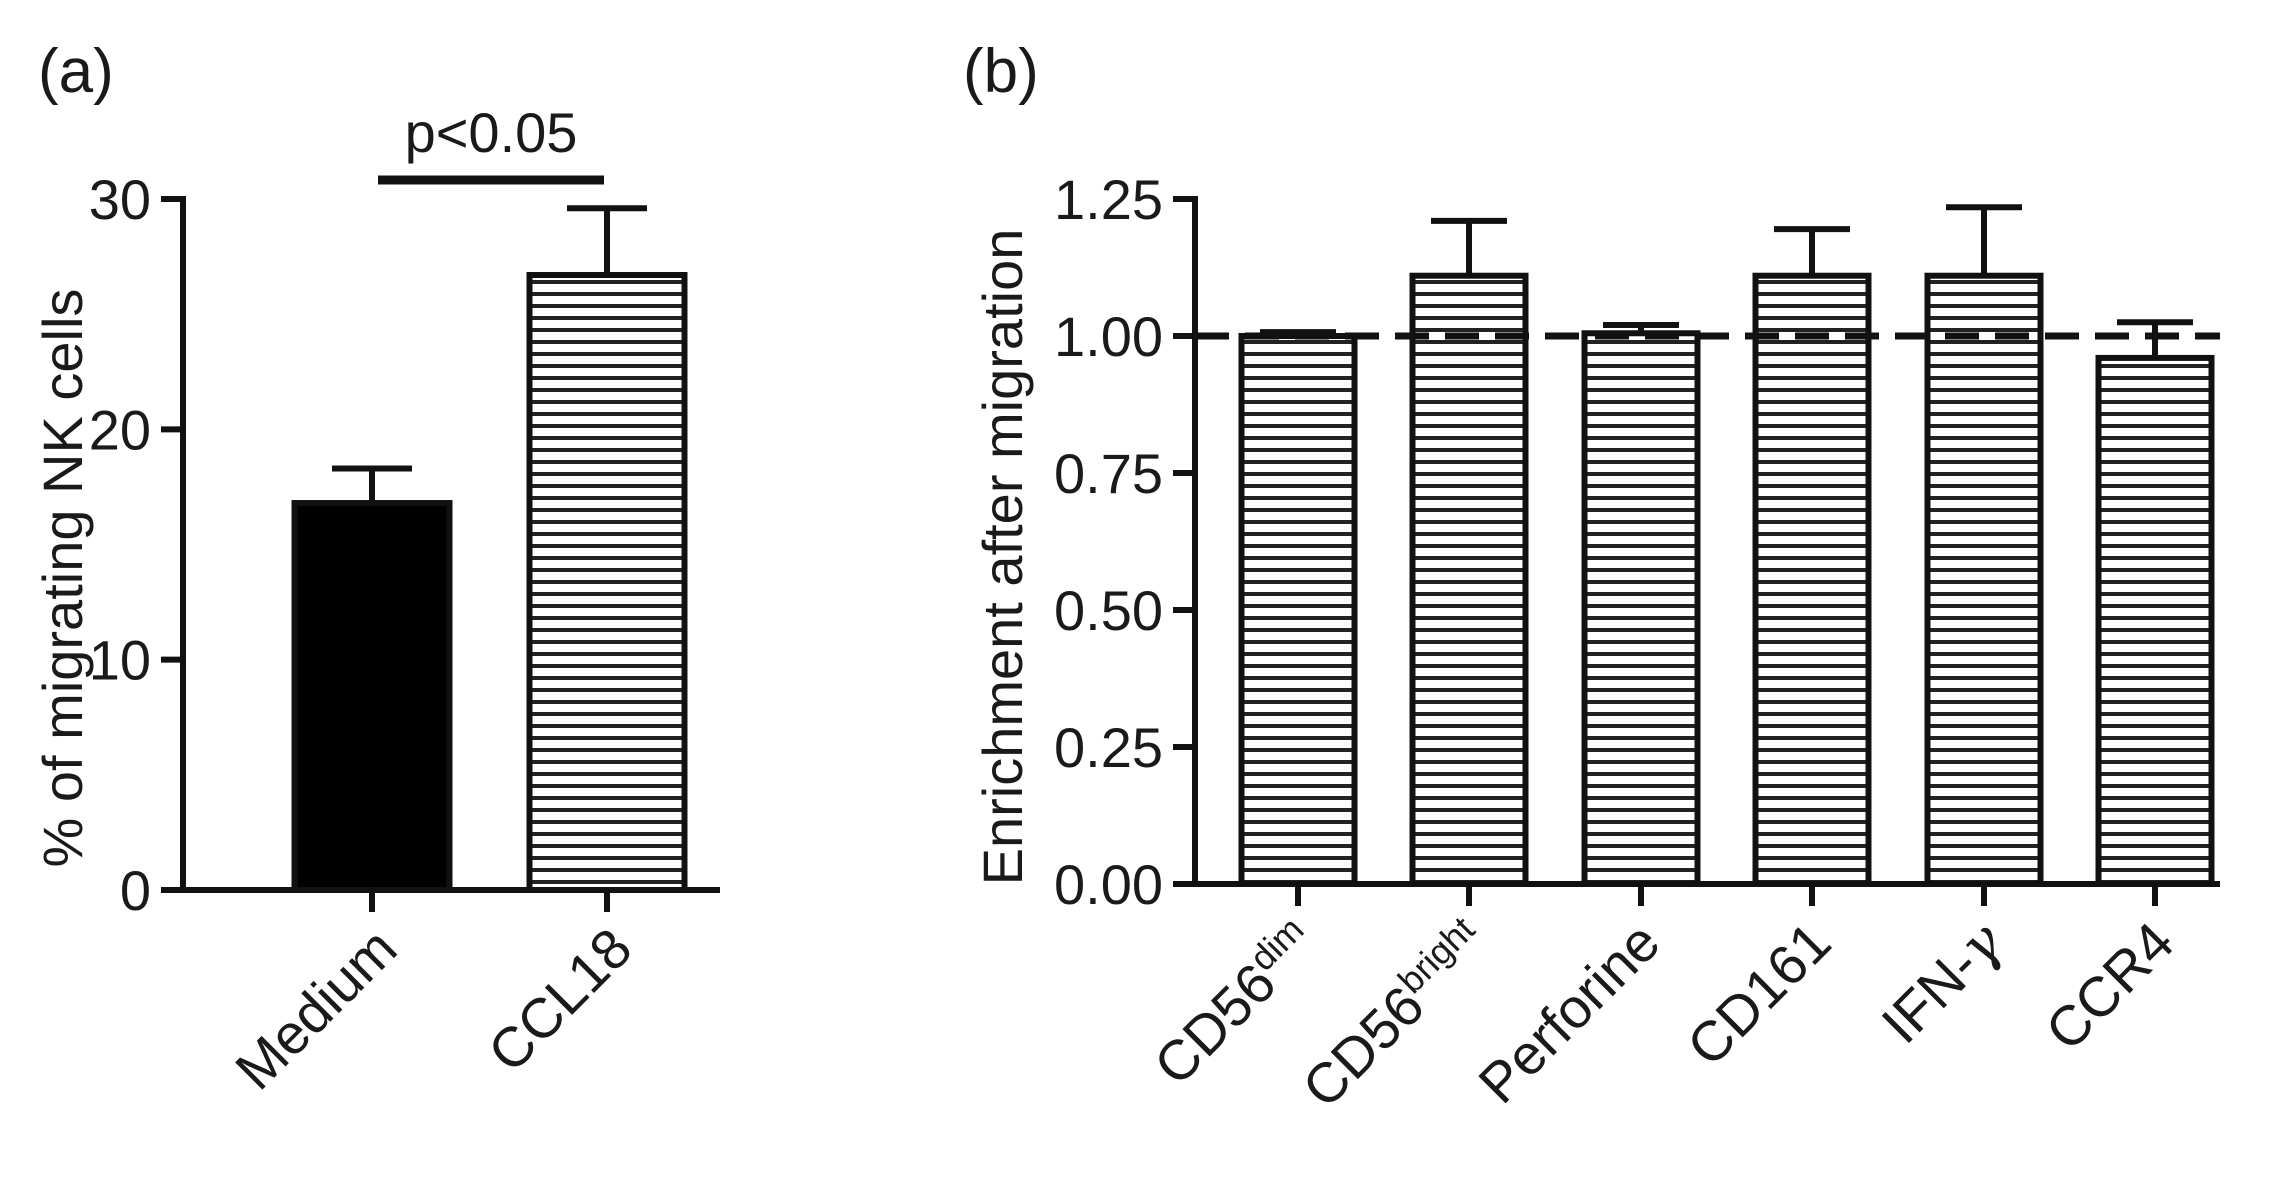  What do you see at coordinates (1108, 884) in the screenshot?
I see `y-tick-label: 0.00` at bounding box center [1108, 884].